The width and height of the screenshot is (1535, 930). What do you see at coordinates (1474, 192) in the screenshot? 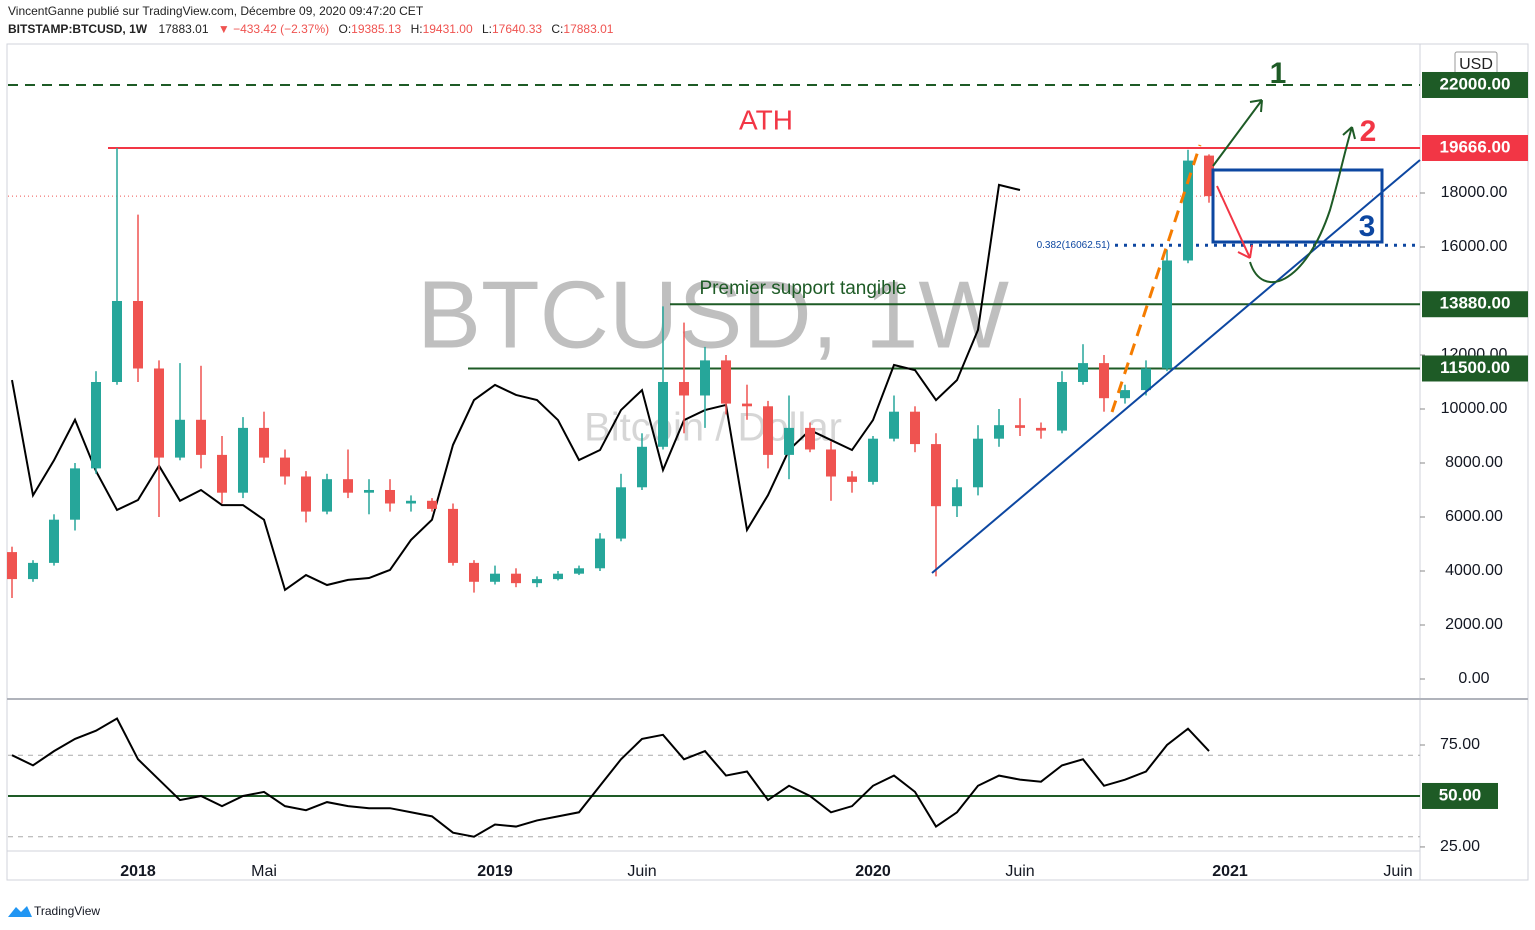
I see `y-tick-label: 18000.00` at bounding box center [1474, 192].